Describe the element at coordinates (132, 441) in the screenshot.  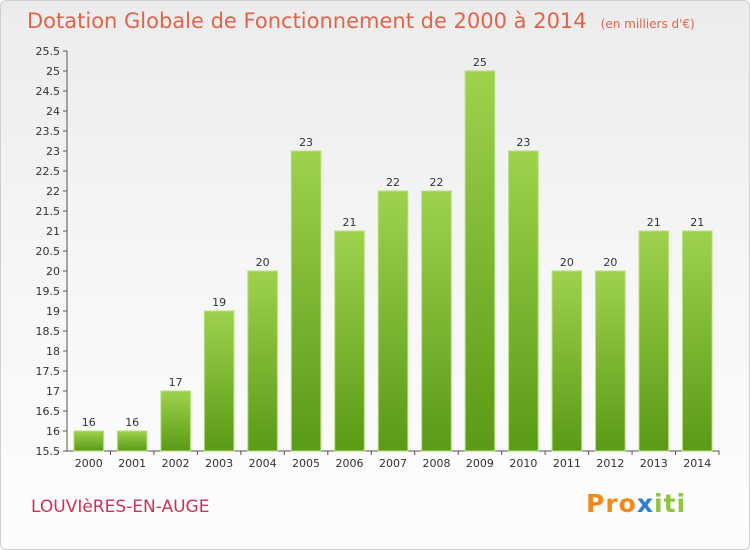
I see `bar-2001` at that location.